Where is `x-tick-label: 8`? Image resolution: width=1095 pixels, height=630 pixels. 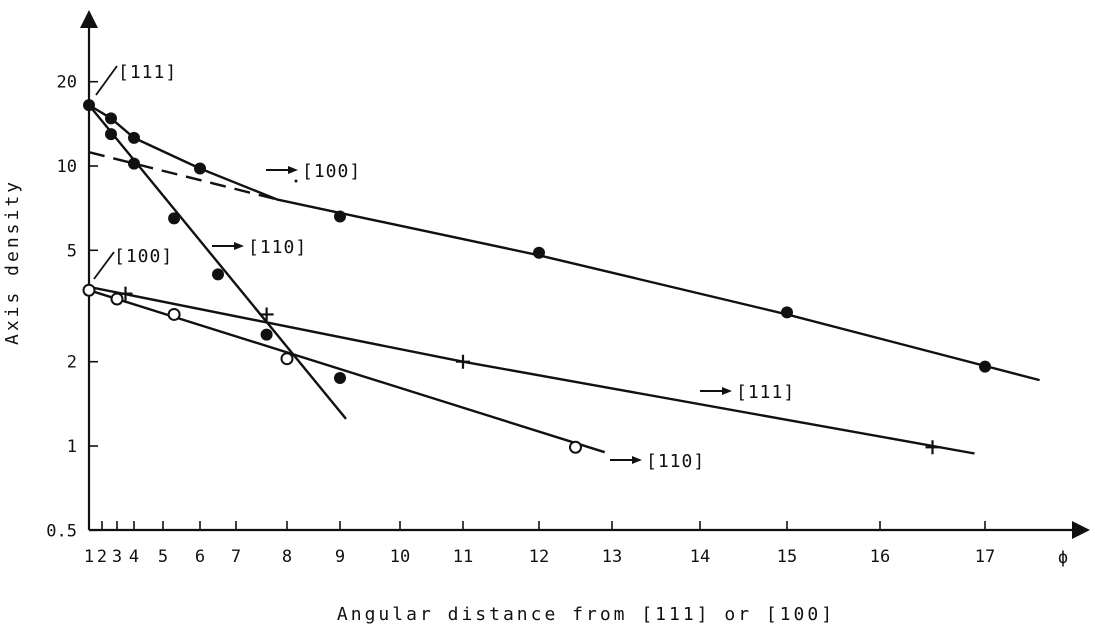 x-tick-label: 8 is located at coordinates (287, 557).